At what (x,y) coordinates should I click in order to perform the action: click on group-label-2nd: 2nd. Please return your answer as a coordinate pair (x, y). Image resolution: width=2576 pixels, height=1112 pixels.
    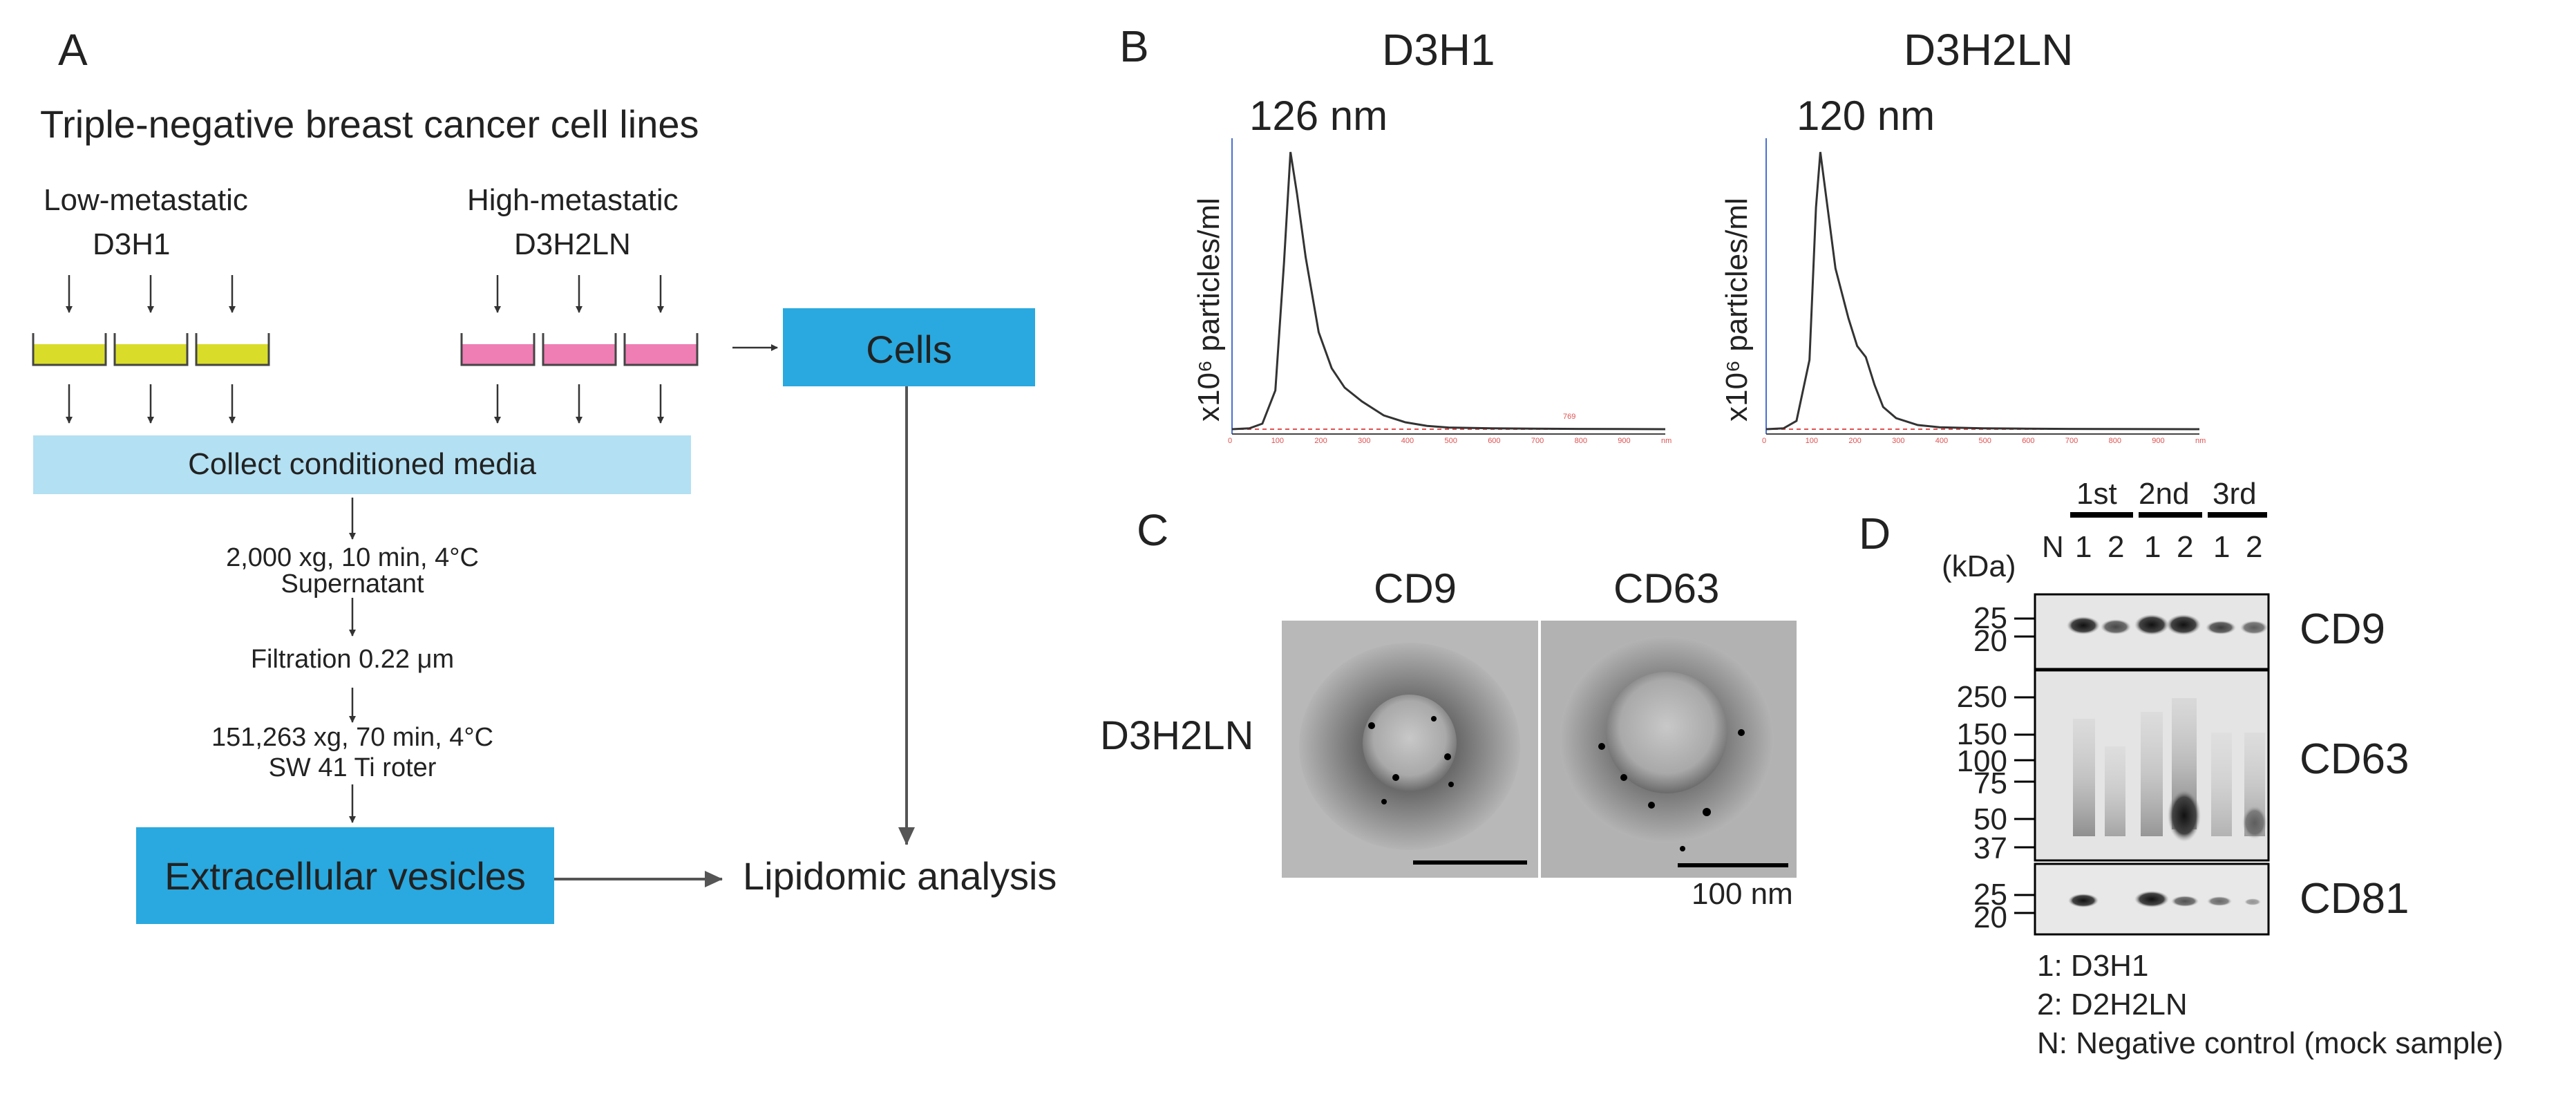
    Looking at the image, I should click on (2164, 494).